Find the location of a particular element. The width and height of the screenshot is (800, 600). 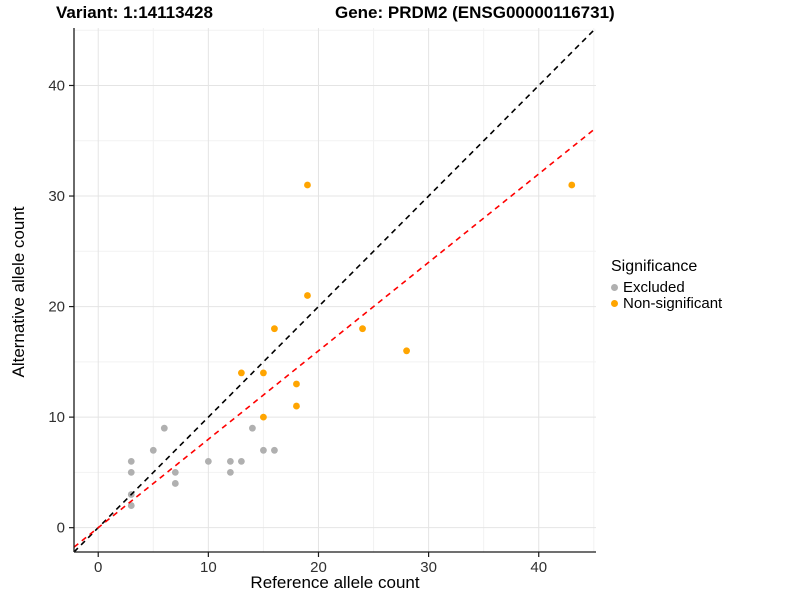

y-axis-label: Alternative allele count is located at coordinates (18, 292).